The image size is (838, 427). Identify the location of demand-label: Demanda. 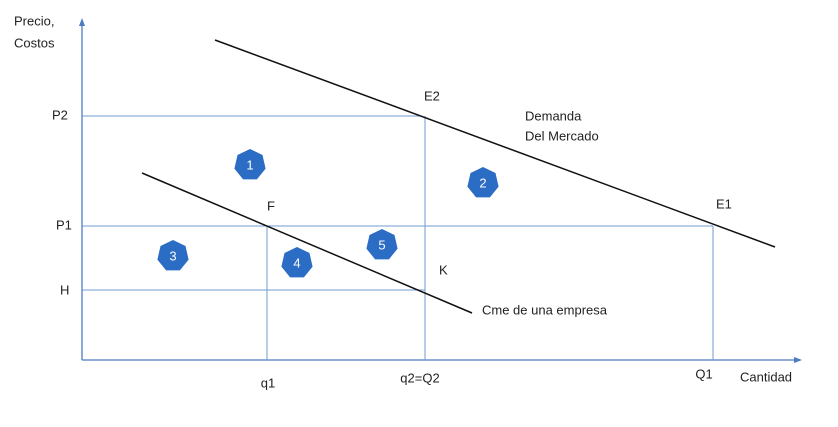
(553, 115).